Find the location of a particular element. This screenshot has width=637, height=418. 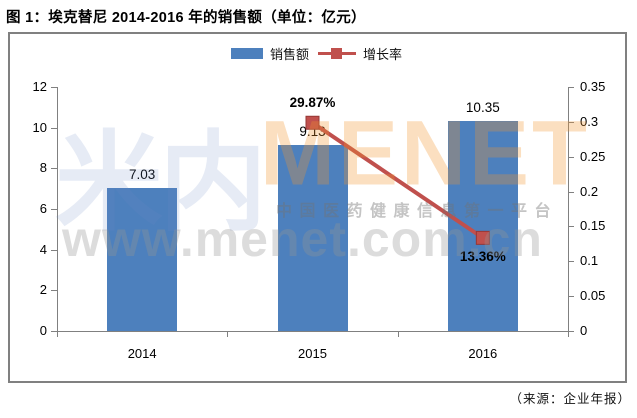

y-axis-left-line is located at coordinates (57, 209).